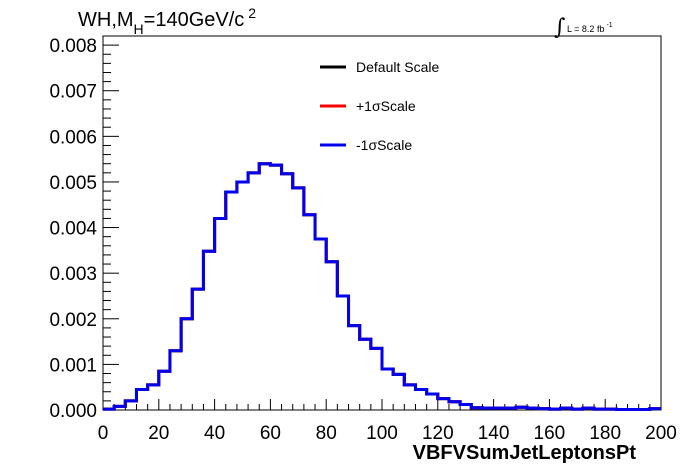 This screenshot has height=472, width=696. Describe the element at coordinates (139, 29) in the screenshot. I see `title-subscript: H` at that location.